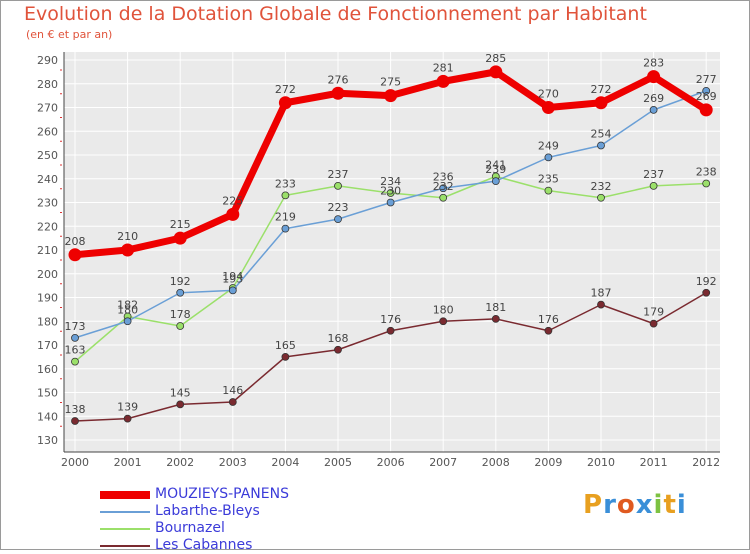 This screenshot has width=750, height=554. Describe the element at coordinates (180, 314) in the screenshot. I see `data-label: 178` at that location.